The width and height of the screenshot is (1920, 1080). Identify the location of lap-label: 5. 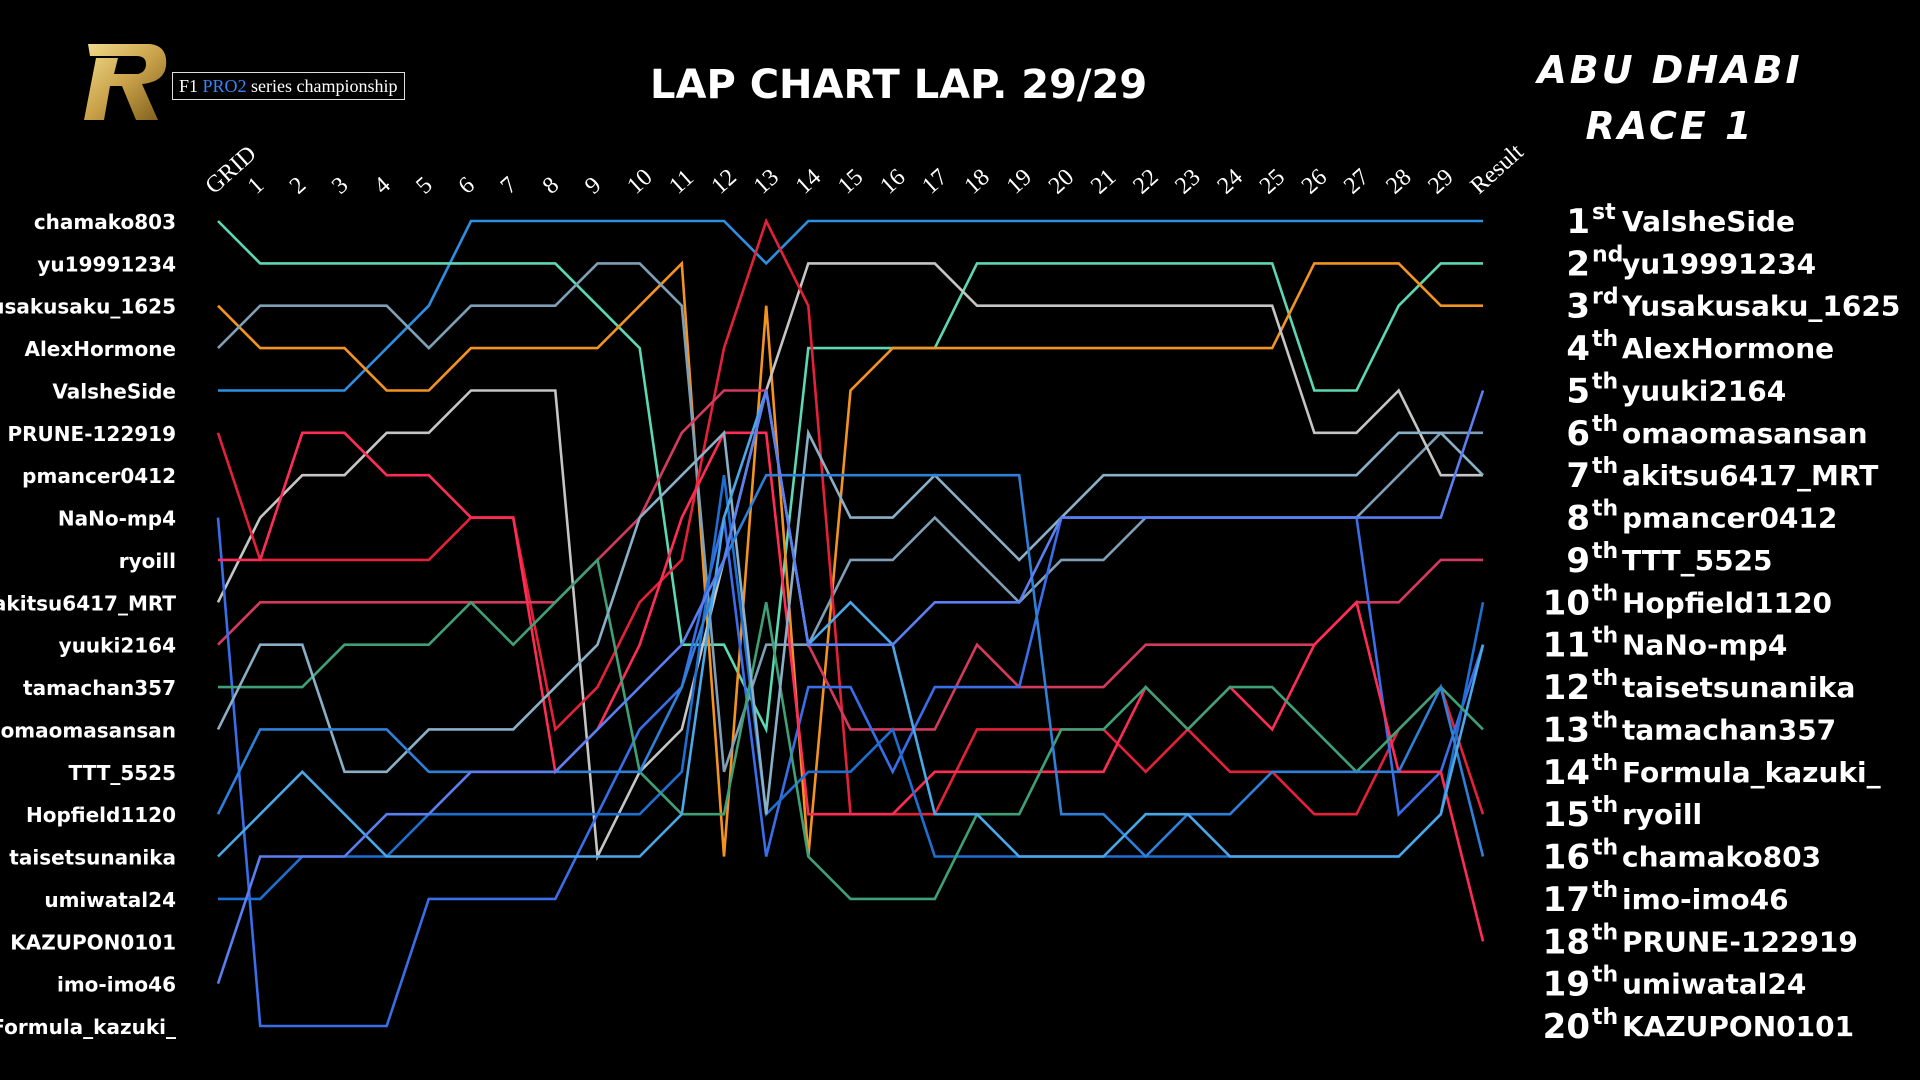
(424, 185).